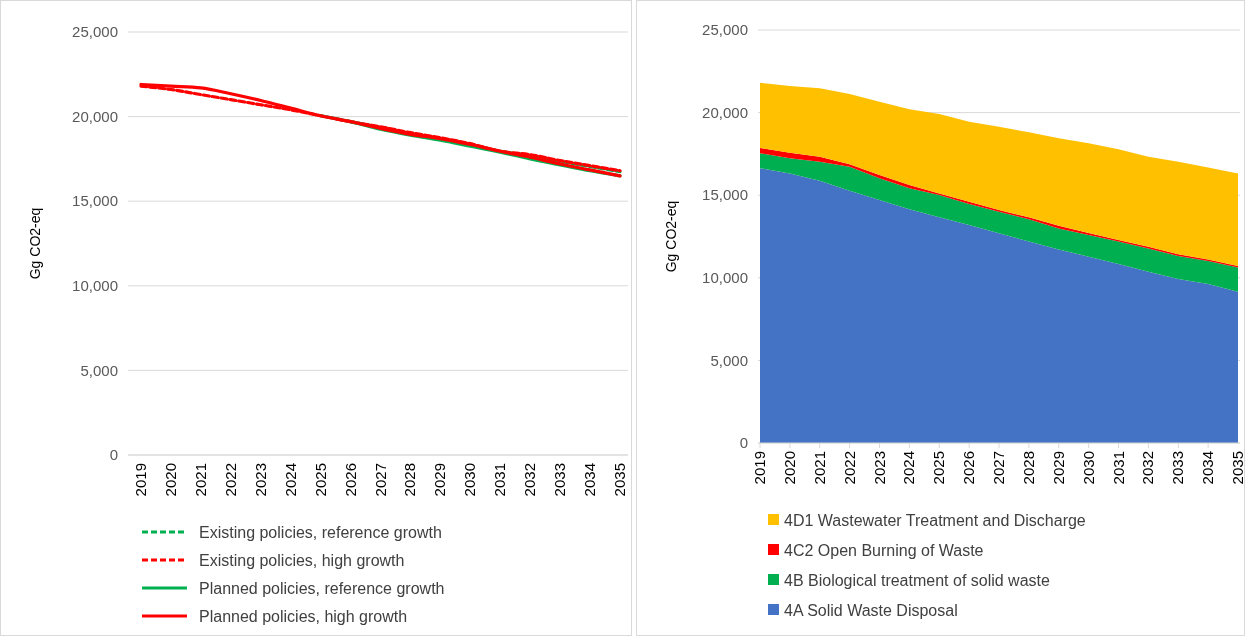 The height and width of the screenshot is (636, 1245). Describe the element at coordinates (322, 588) in the screenshot. I see `legend-label: Planned policies, reference growth` at that location.